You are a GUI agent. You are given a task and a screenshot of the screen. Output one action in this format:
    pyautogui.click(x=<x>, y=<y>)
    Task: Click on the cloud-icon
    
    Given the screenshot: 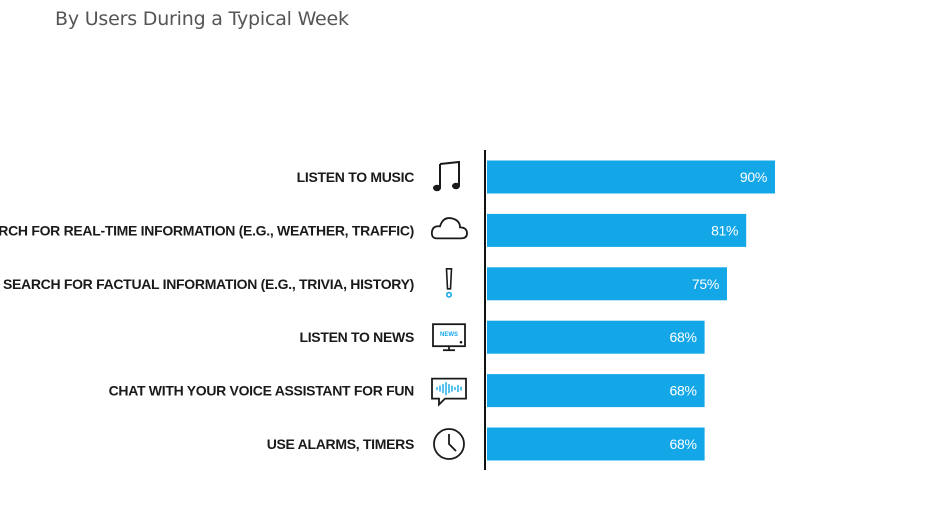 What is the action you would take?
    pyautogui.click(x=449, y=228)
    